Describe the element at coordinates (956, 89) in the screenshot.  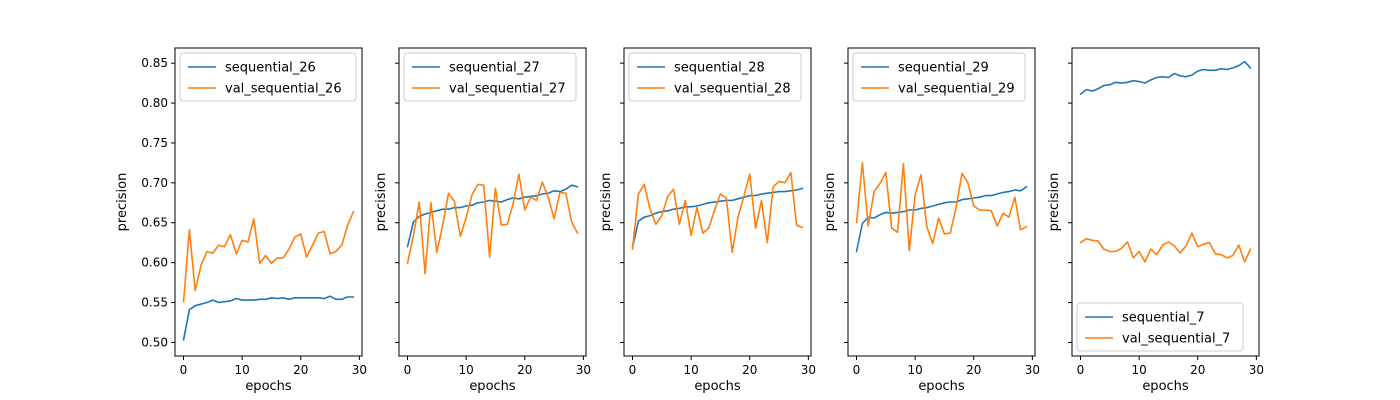
I see `legend-entry: val_sequential_29` at that location.